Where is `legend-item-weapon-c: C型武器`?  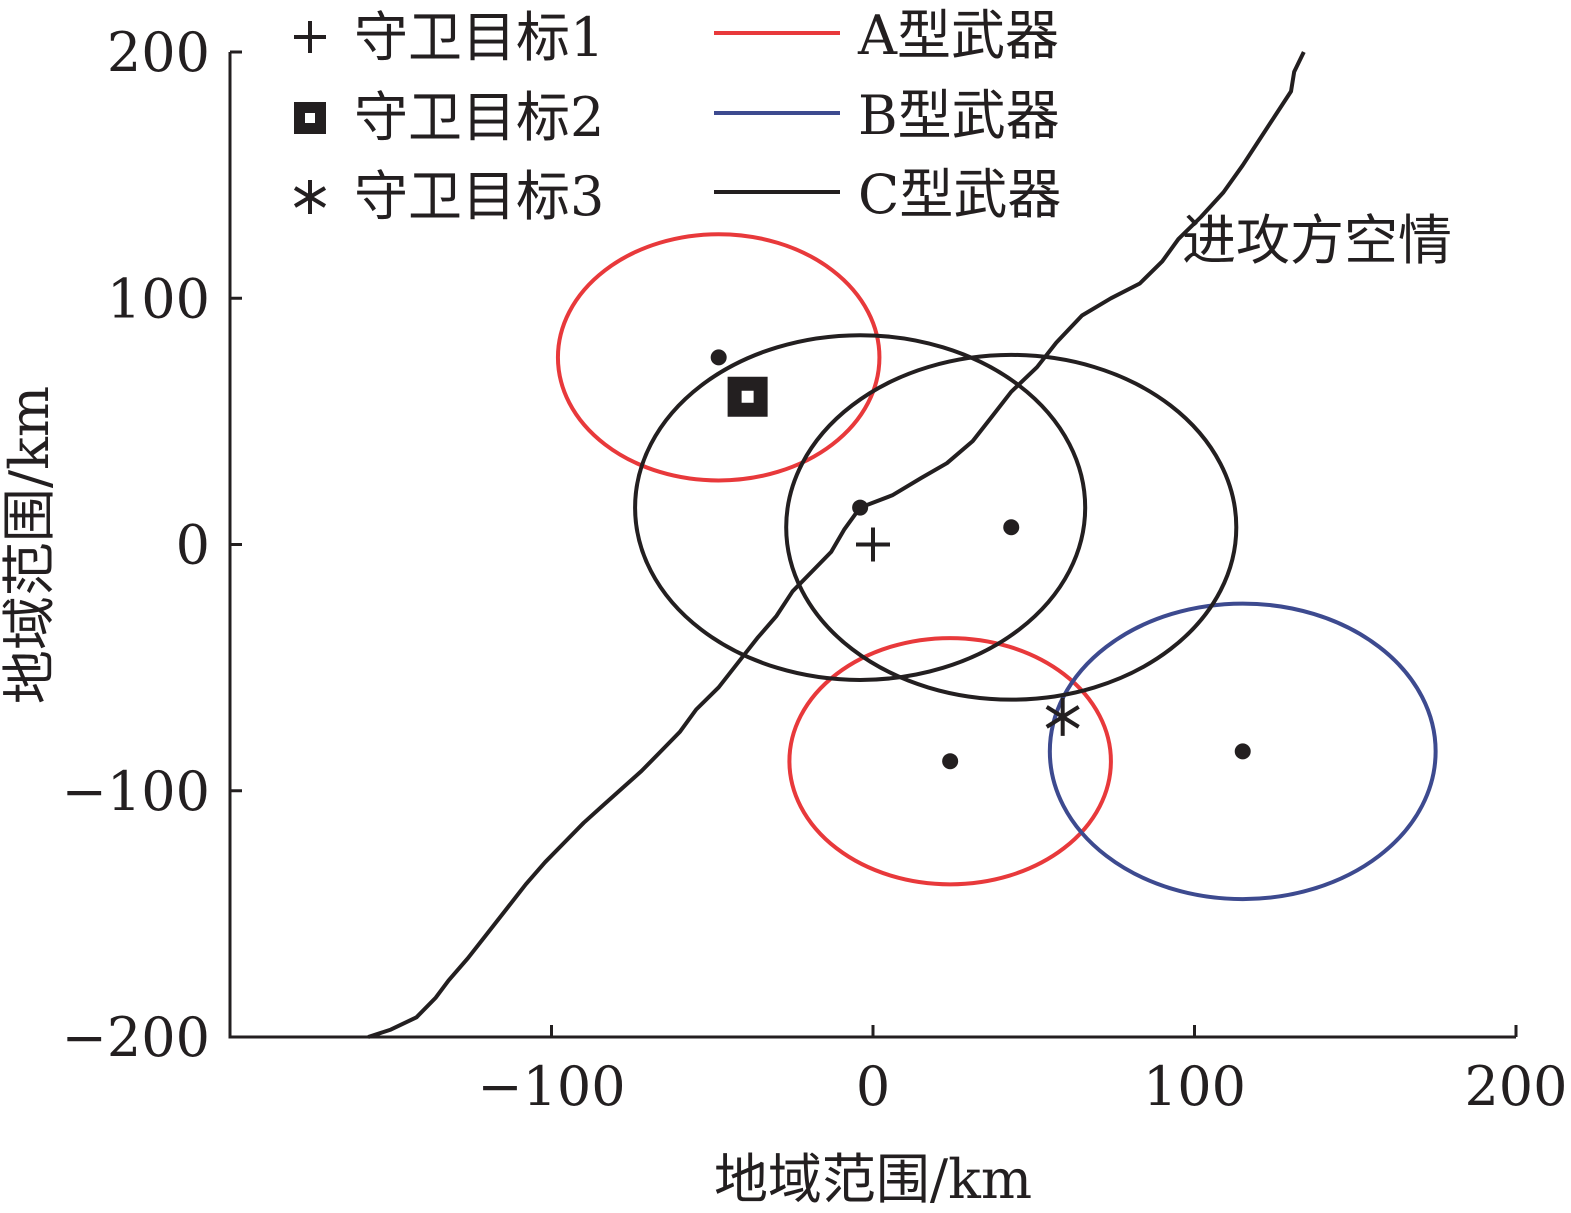 legend-item-weapon-c: C型武器 is located at coordinates (887, 194).